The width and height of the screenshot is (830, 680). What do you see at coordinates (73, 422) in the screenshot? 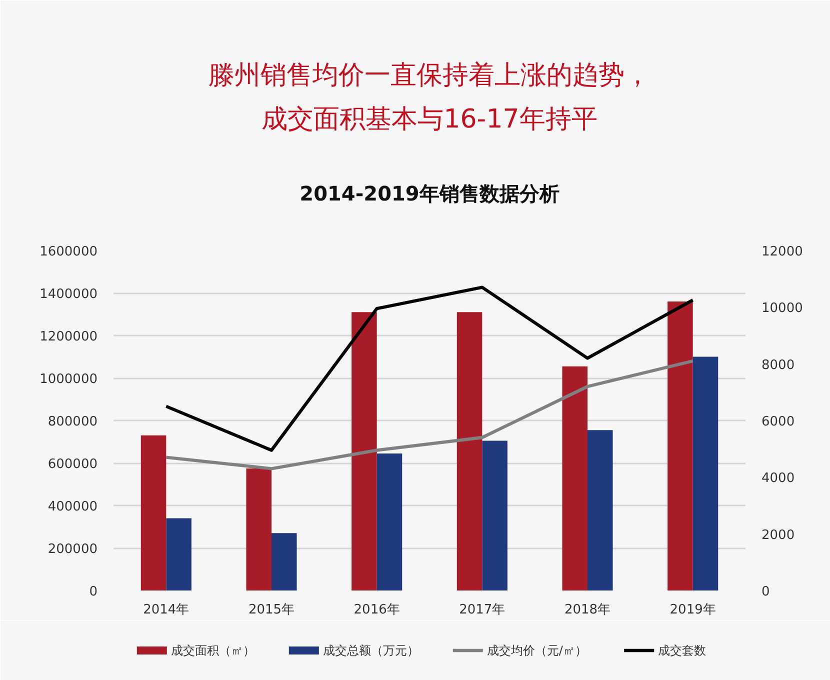
I see `y-tick-label: 800000` at bounding box center [73, 422].